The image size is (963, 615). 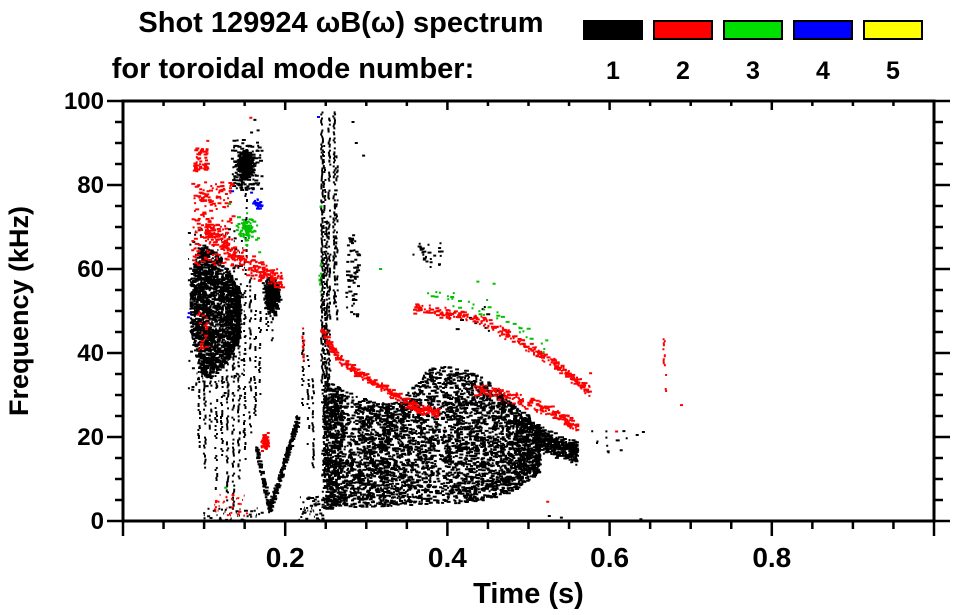 I want to click on legend-swatches, so click(x=753, y=30).